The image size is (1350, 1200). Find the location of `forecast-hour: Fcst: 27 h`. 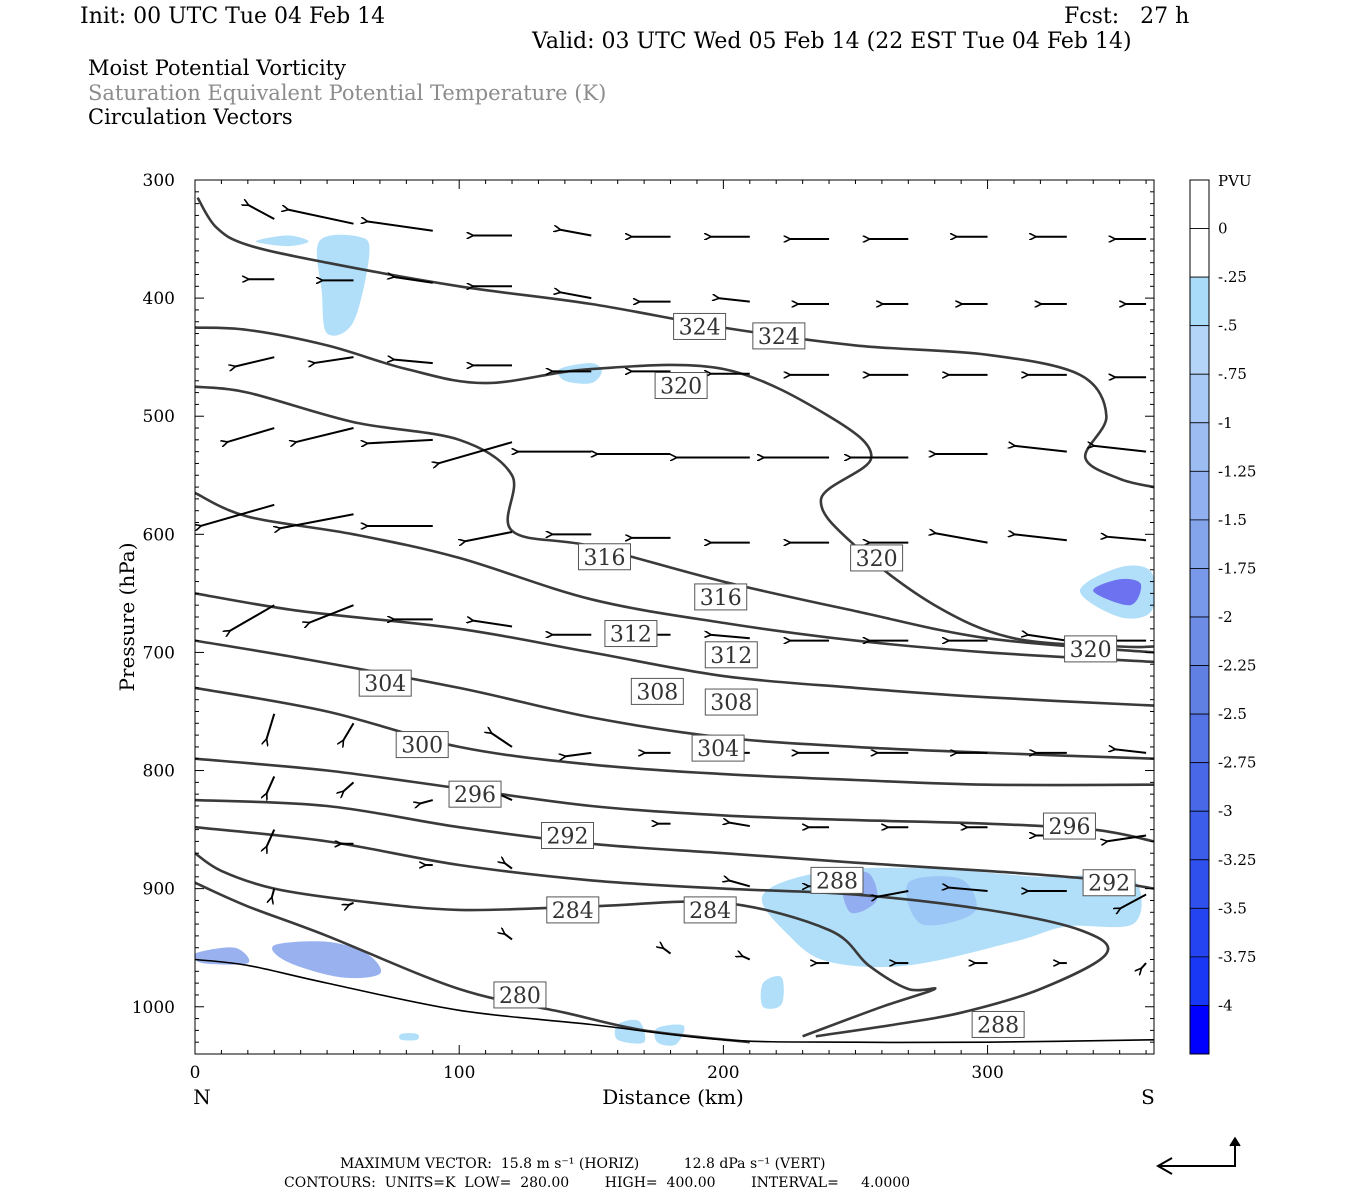

forecast-hour: Fcst: 27 h is located at coordinates (1127, 16).